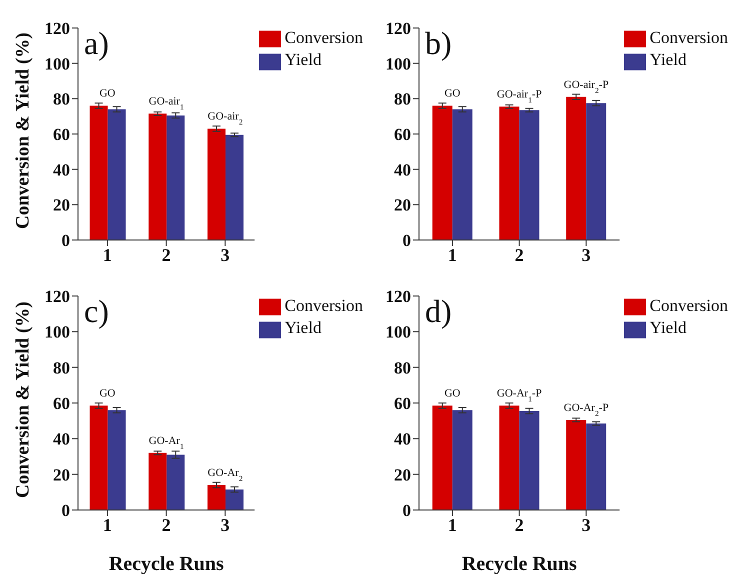  I want to click on chart-title: a), so click(96, 43).